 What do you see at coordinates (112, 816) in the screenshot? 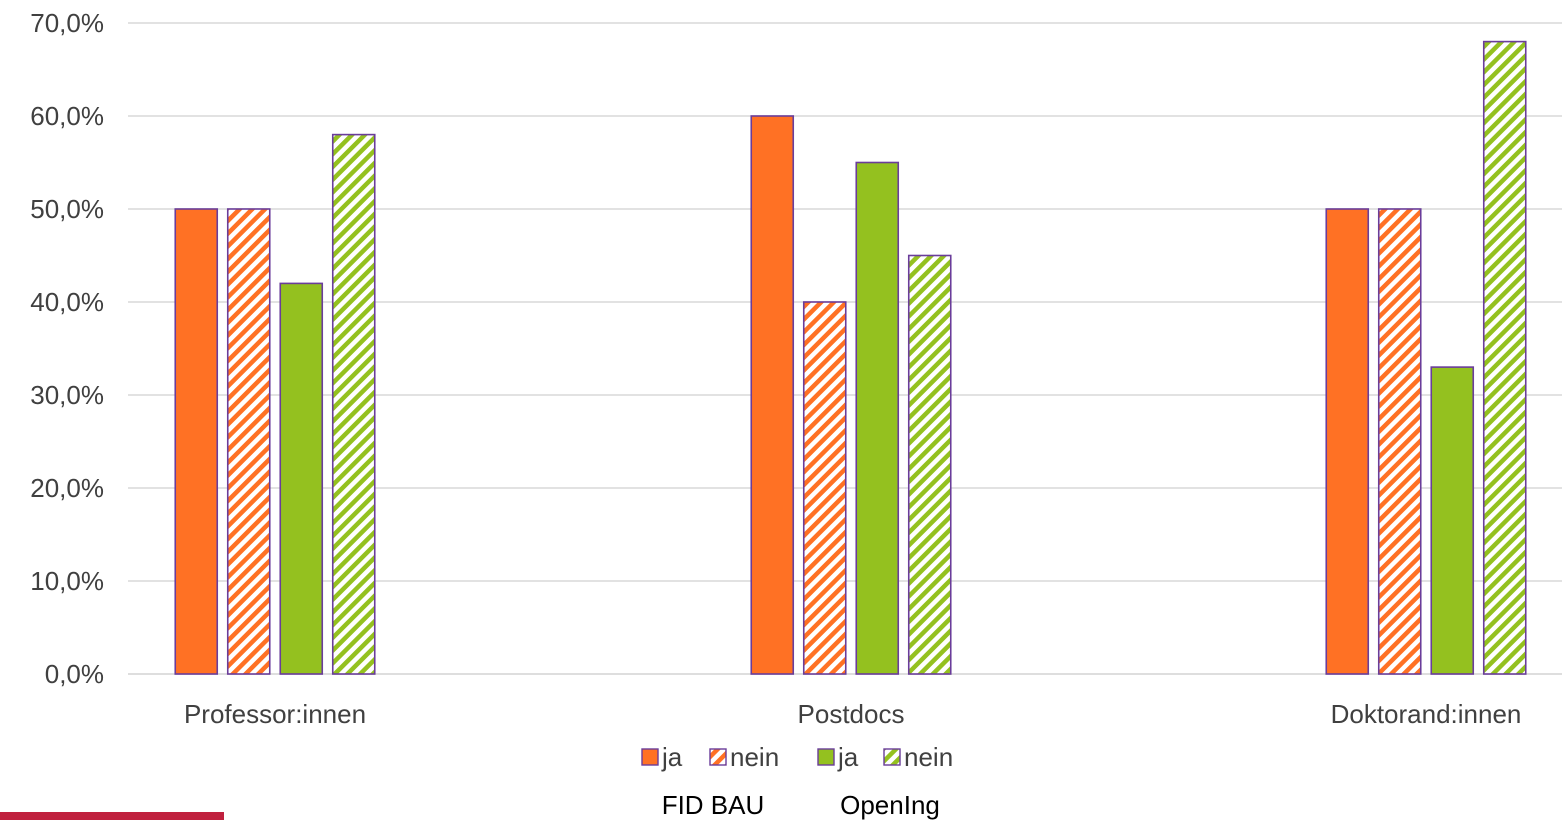
I see `accent-strip` at bounding box center [112, 816].